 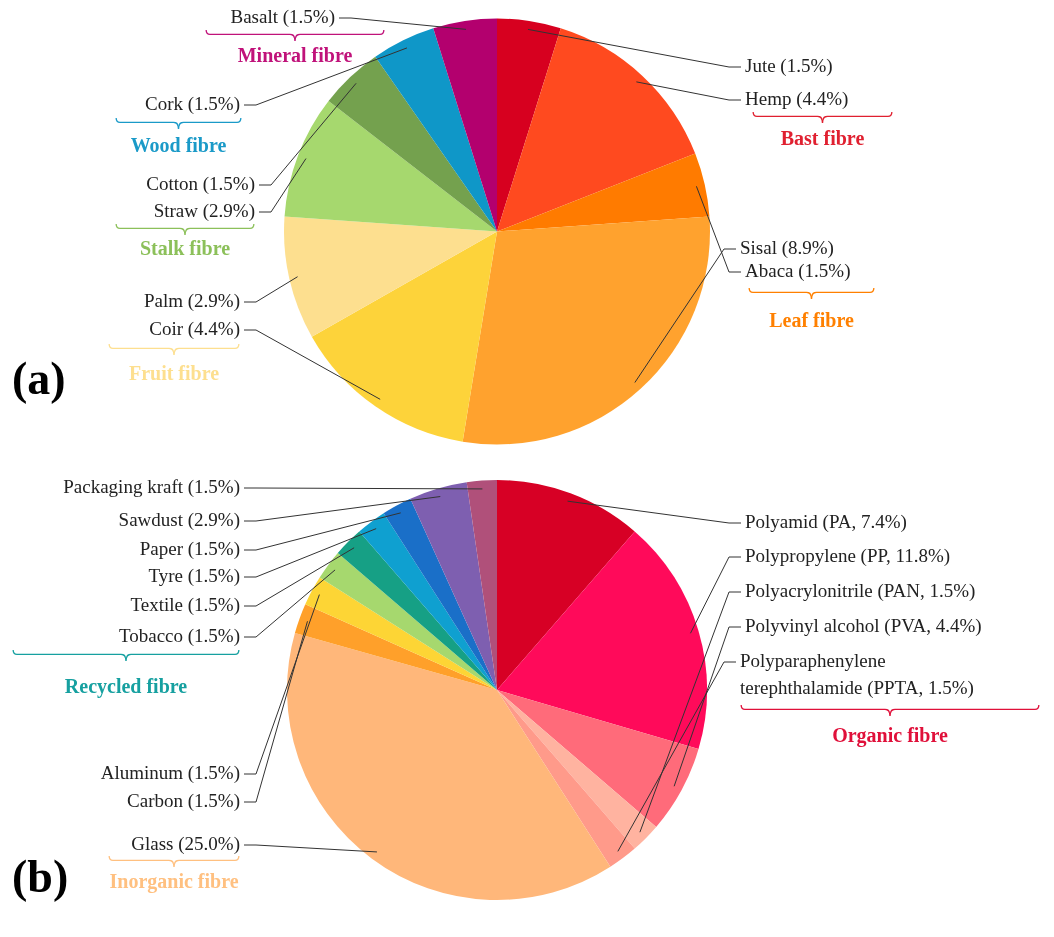 I want to click on text: Inorganic fibre, so click(x=174, y=882).